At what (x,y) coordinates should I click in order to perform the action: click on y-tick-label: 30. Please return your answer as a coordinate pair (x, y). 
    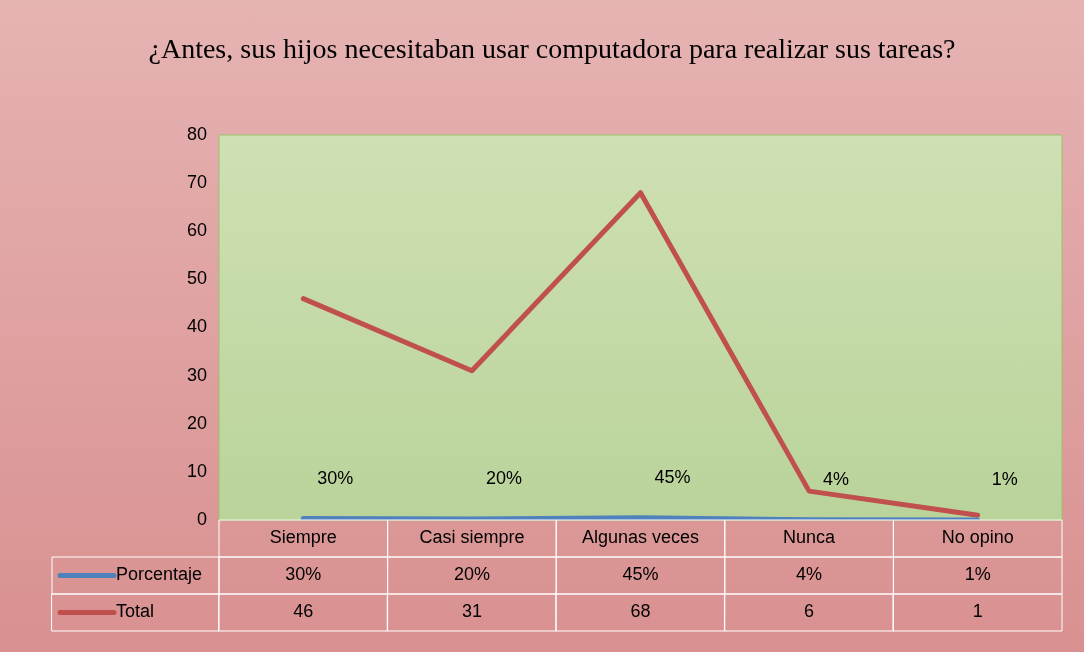
    Looking at the image, I should click on (197, 374).